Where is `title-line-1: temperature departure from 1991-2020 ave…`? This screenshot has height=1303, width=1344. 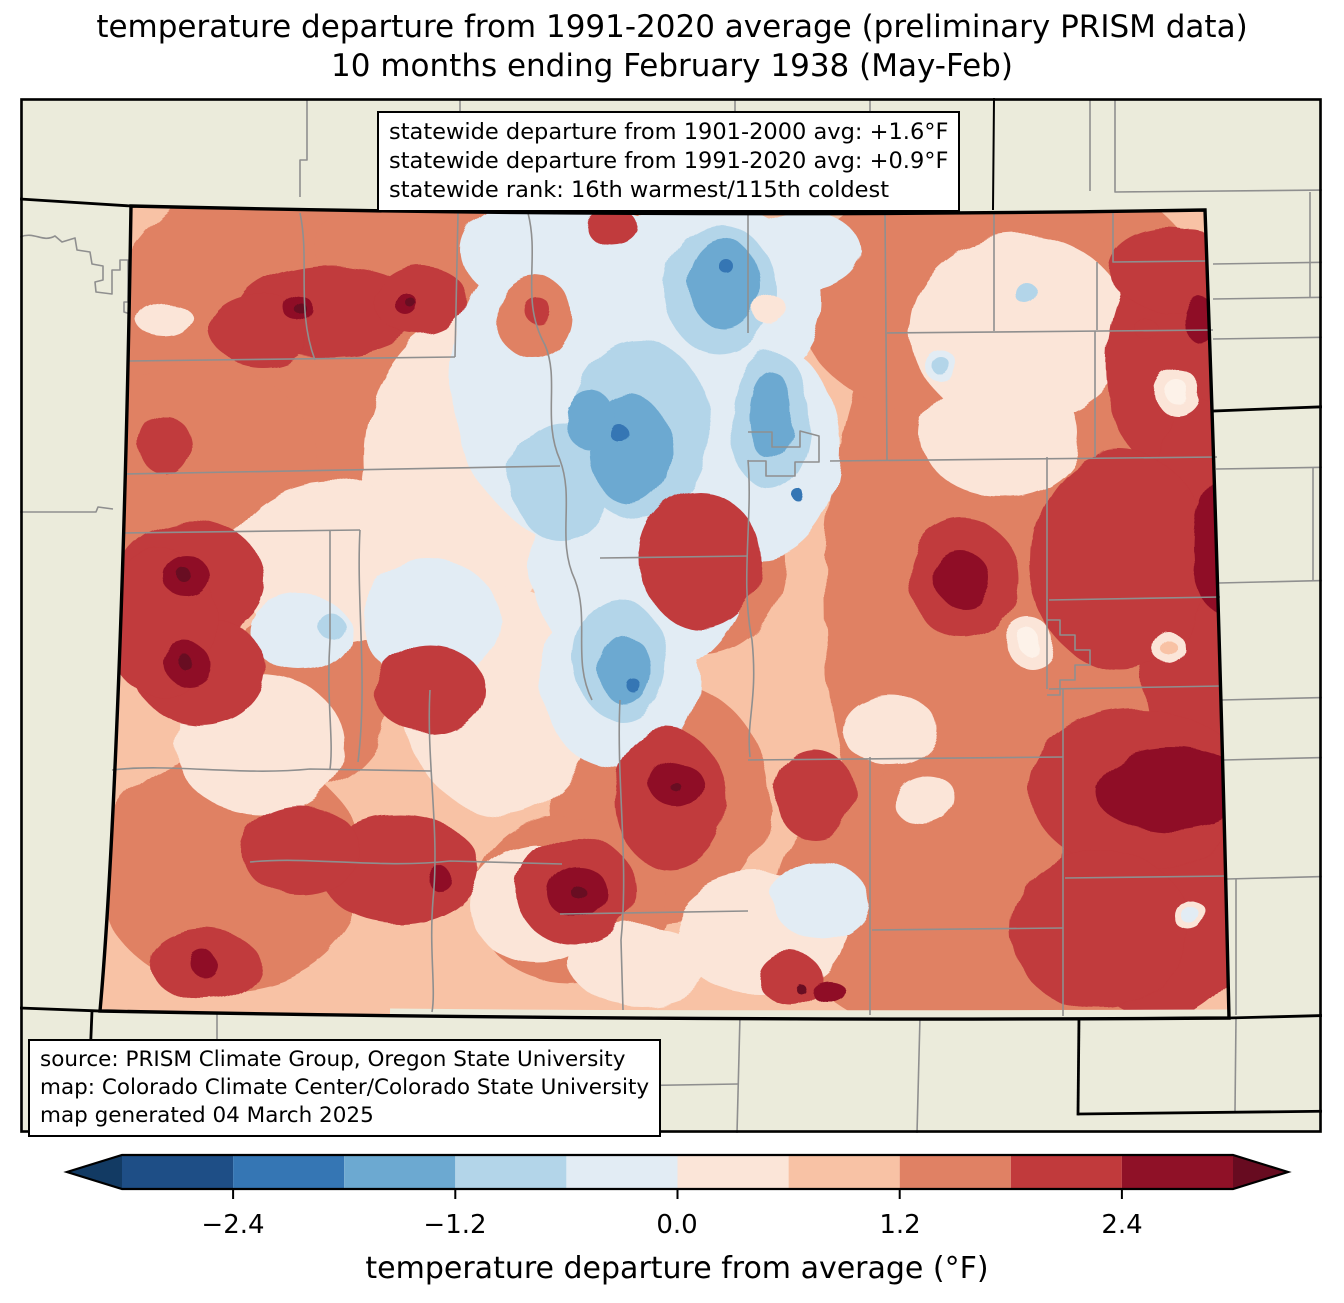 title-line-1: temperature departure from 1991-2020 ave… is located at coordinates (672, 27).